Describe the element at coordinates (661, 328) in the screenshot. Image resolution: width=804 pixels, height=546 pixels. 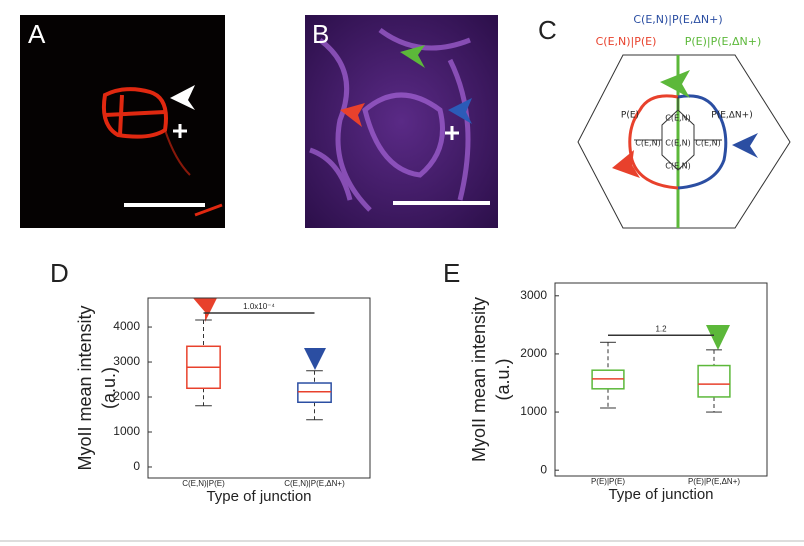
I see `annotation: 1.2` at that location.